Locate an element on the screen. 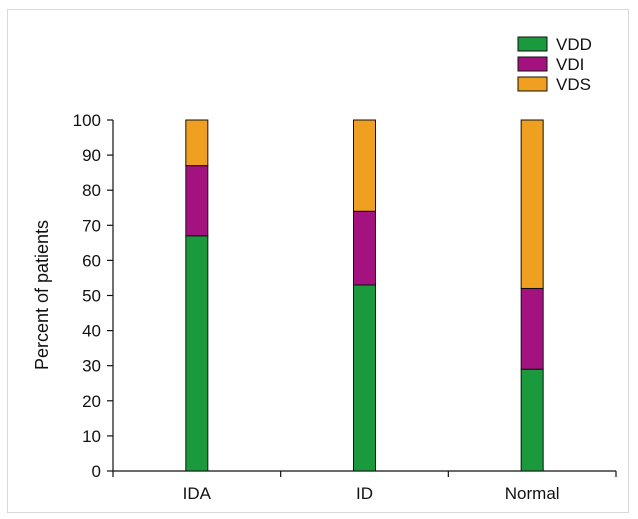 This screenshot has width=638, height=519. x-axis: IDA ID Normal is located at coordinates (364, 486).